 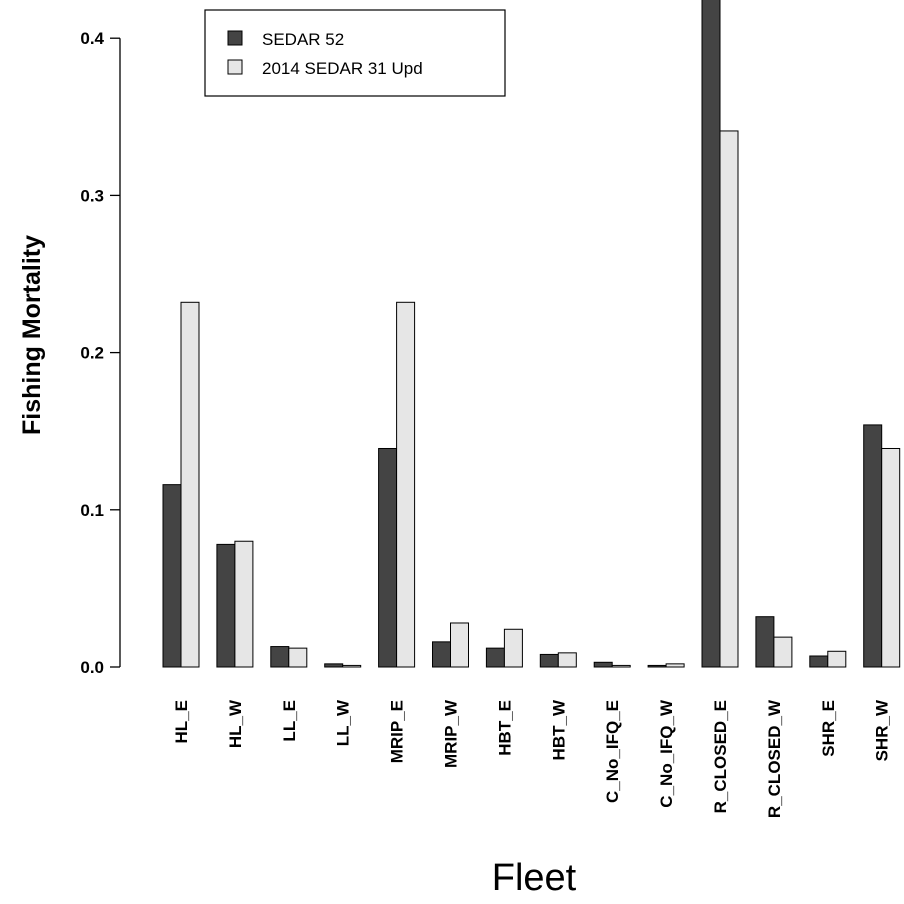 I want to click on x-tick-label: HL_E, so click(x=181, y=721).